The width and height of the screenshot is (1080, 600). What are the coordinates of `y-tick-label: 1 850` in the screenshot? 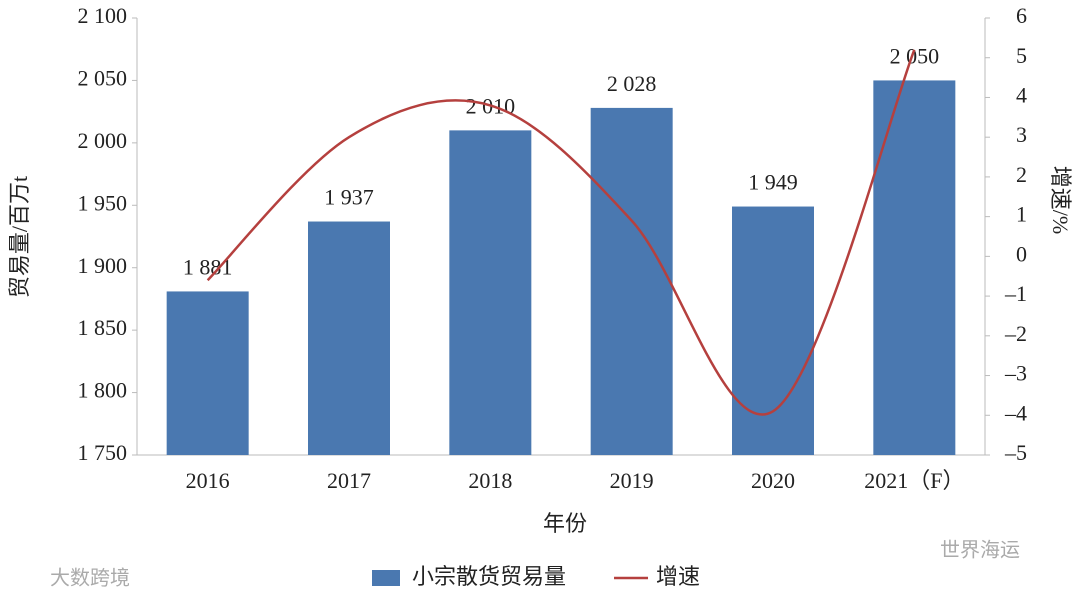 It's located at (103, 327).